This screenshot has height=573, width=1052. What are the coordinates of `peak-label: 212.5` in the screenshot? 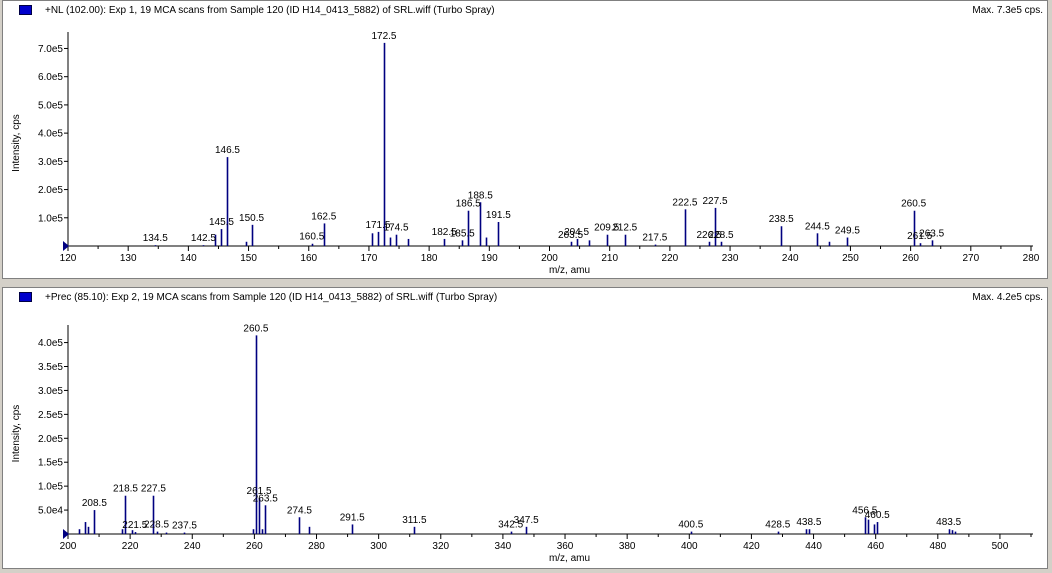 It's located at (624, 228).